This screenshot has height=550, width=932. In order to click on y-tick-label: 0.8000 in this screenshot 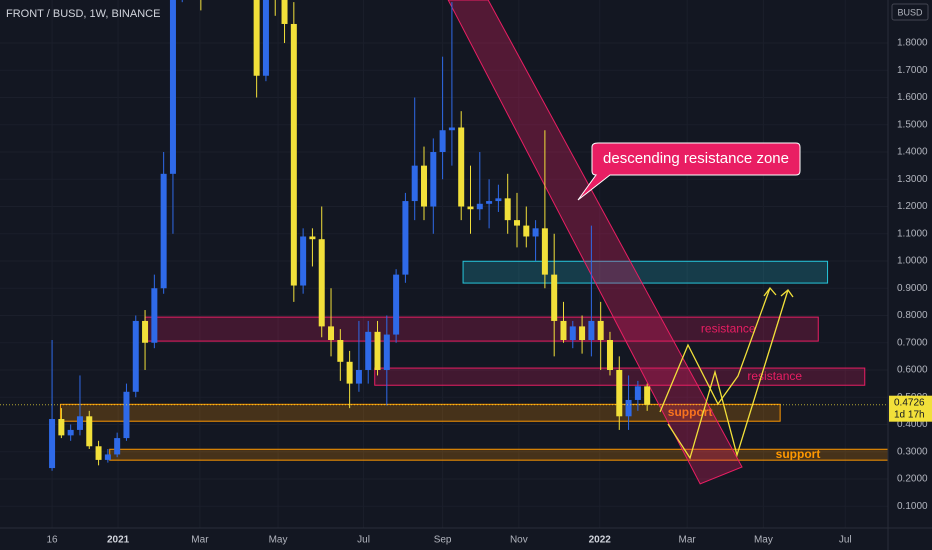, I will do `click(912, 315)`.